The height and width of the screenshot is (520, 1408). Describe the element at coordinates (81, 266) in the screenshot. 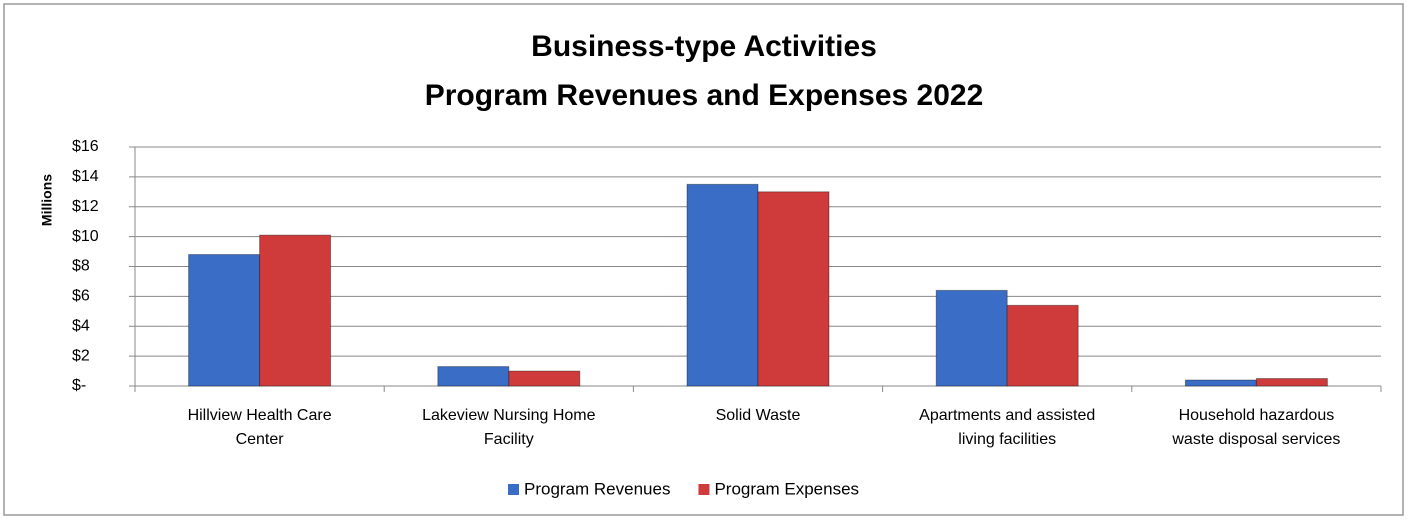

I see `y-tick-label: $8` at that location.